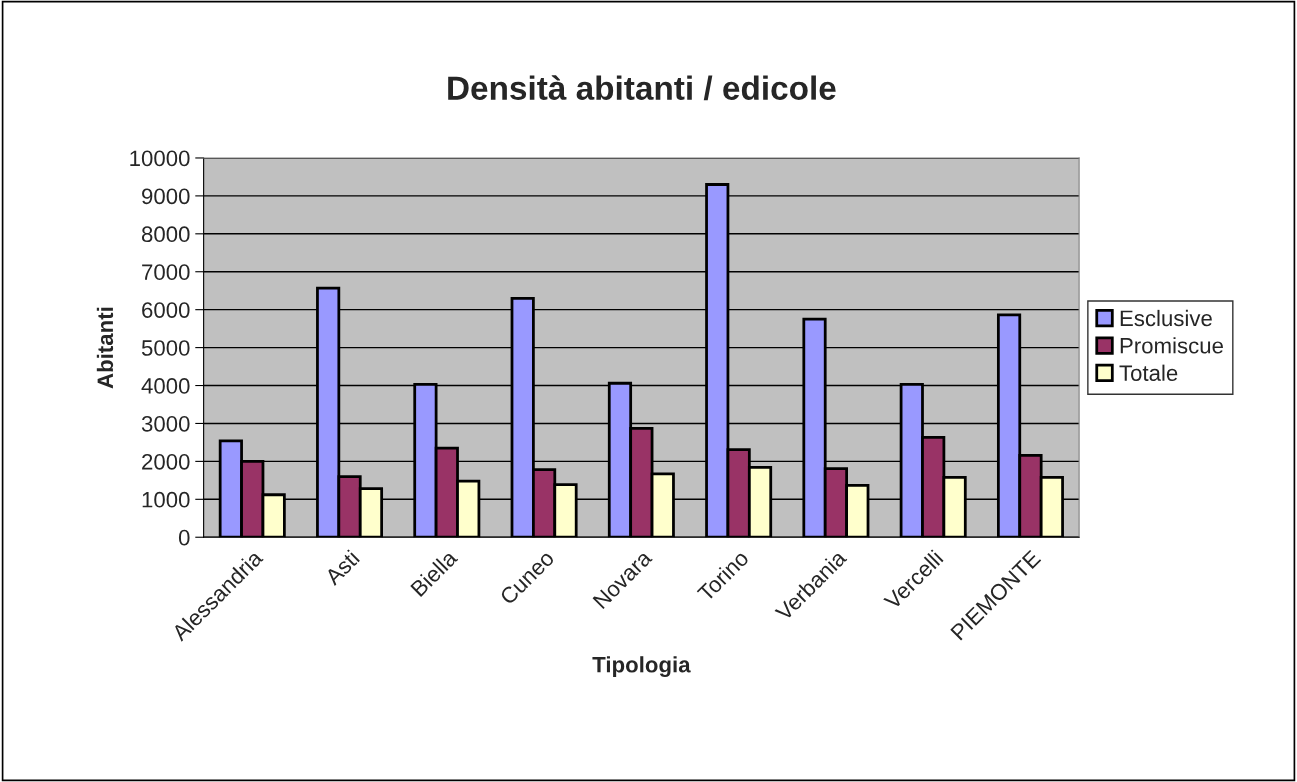 The width and height of the screenshot is (1297, 782). What do you see at coordinates (342, 568) in the screenshot?
I see `x-tick-label: Asti` at bounding box center [342, 568].